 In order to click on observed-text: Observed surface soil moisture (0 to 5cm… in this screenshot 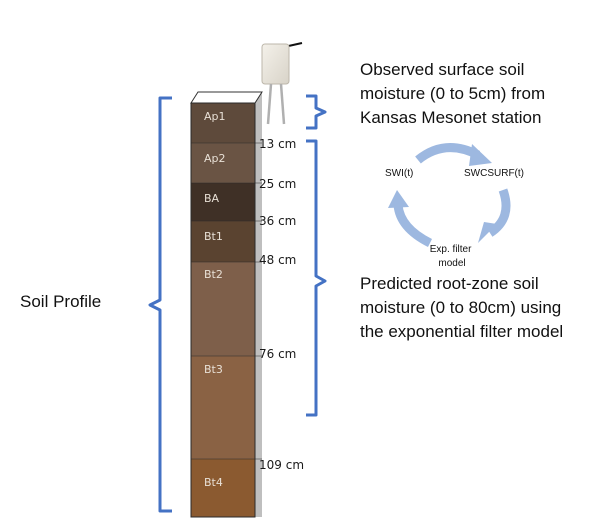, I will do `click(455, 93)`.